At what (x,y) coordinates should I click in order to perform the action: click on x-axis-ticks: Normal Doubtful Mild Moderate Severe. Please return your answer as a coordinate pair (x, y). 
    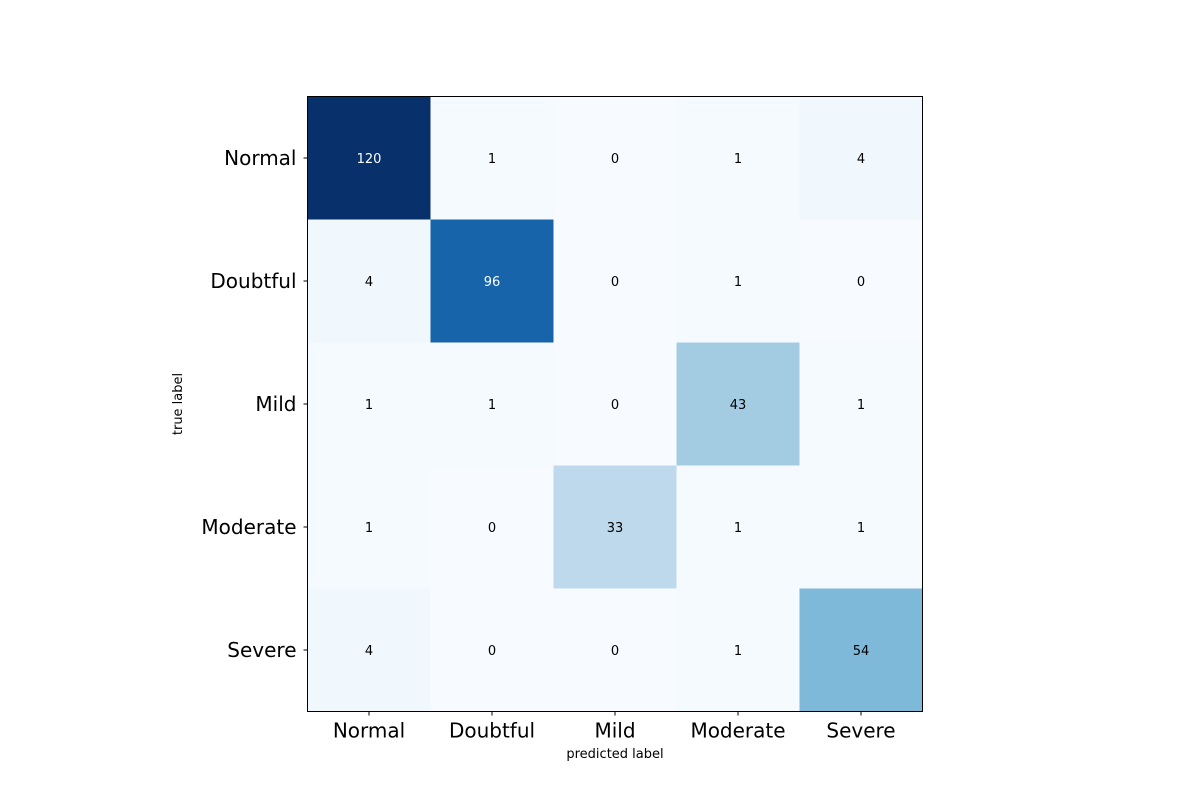
    Looking at the image, I should click on (614, 727).